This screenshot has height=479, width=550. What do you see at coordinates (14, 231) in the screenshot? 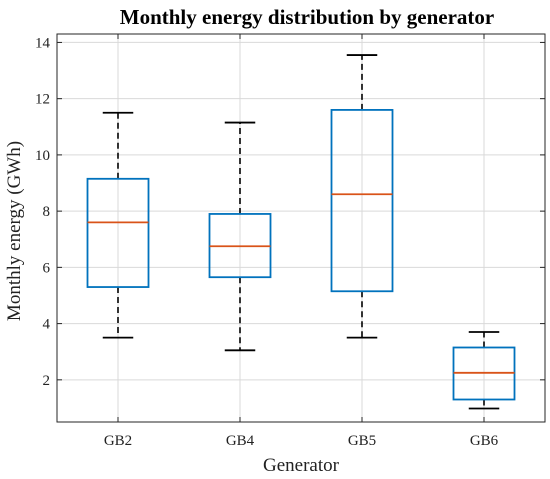
I see `y-axis-label: Monthly energy (GWh)` at bounding box center [14, 231].